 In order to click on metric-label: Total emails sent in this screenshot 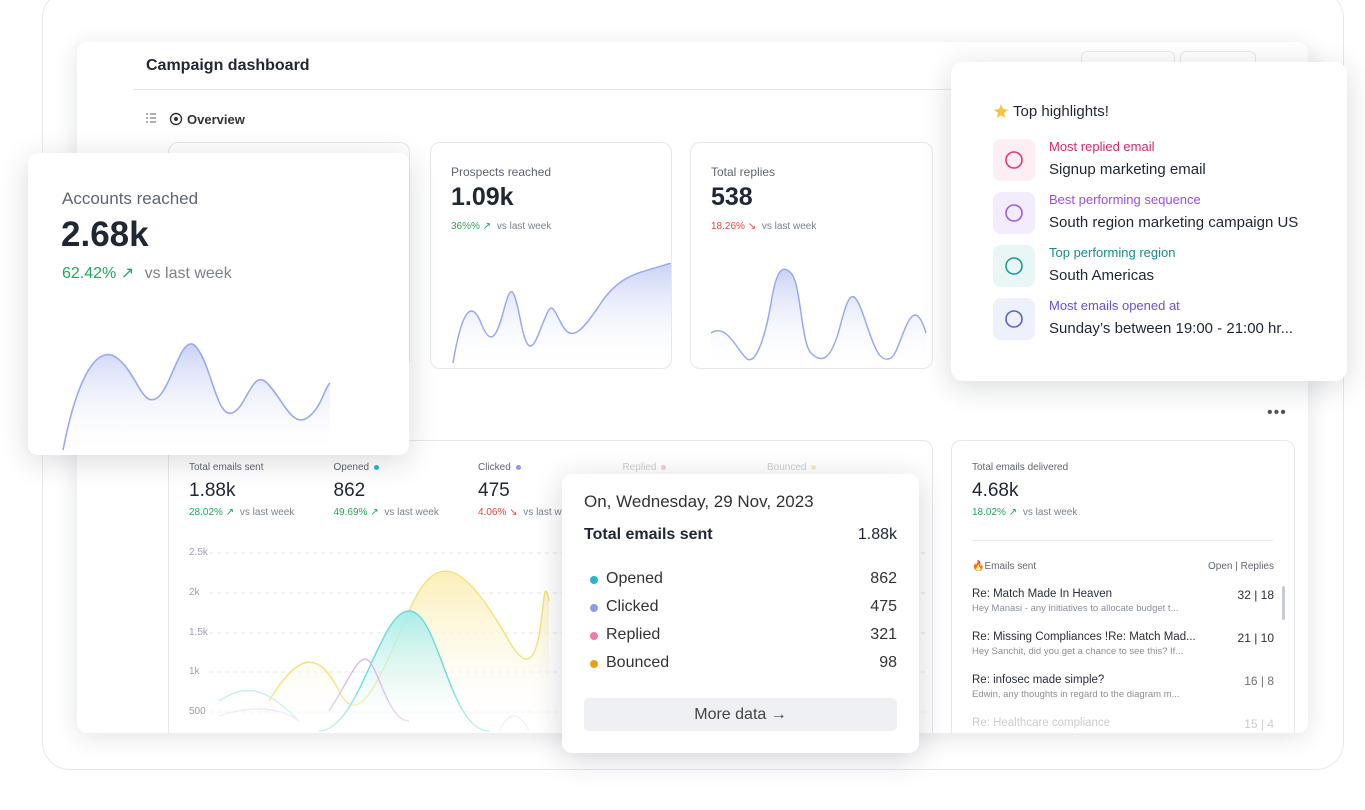, I will do `click(226, 467)`.